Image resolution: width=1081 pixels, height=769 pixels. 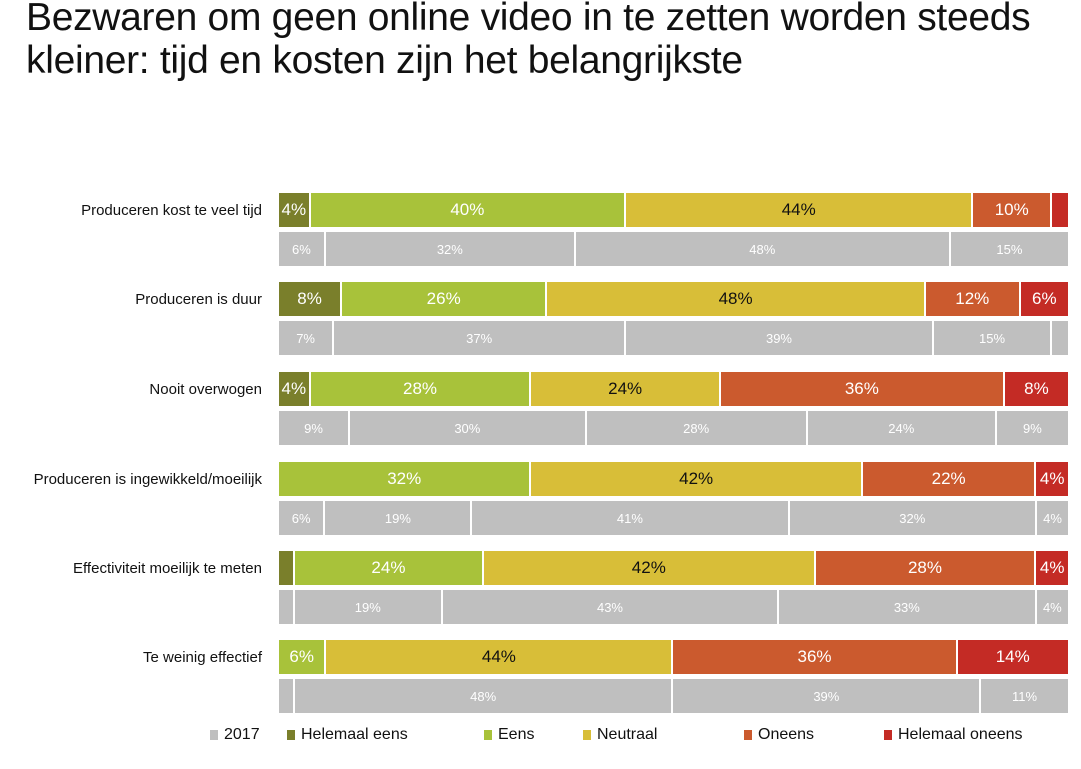 What do you see at coordinates (480, 338) in the screenshot?
I see `bar-segment-2017: 37%` at bounding box center [480, 338].